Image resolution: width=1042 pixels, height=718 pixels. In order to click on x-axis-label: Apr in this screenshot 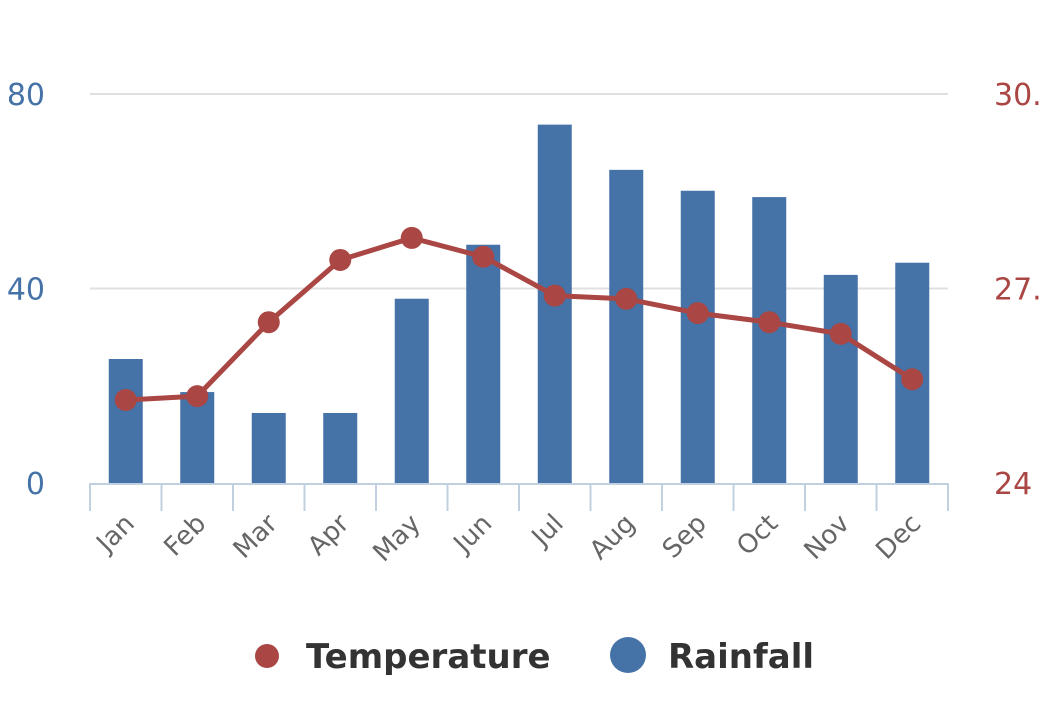, I will do `click(328, 535)`.